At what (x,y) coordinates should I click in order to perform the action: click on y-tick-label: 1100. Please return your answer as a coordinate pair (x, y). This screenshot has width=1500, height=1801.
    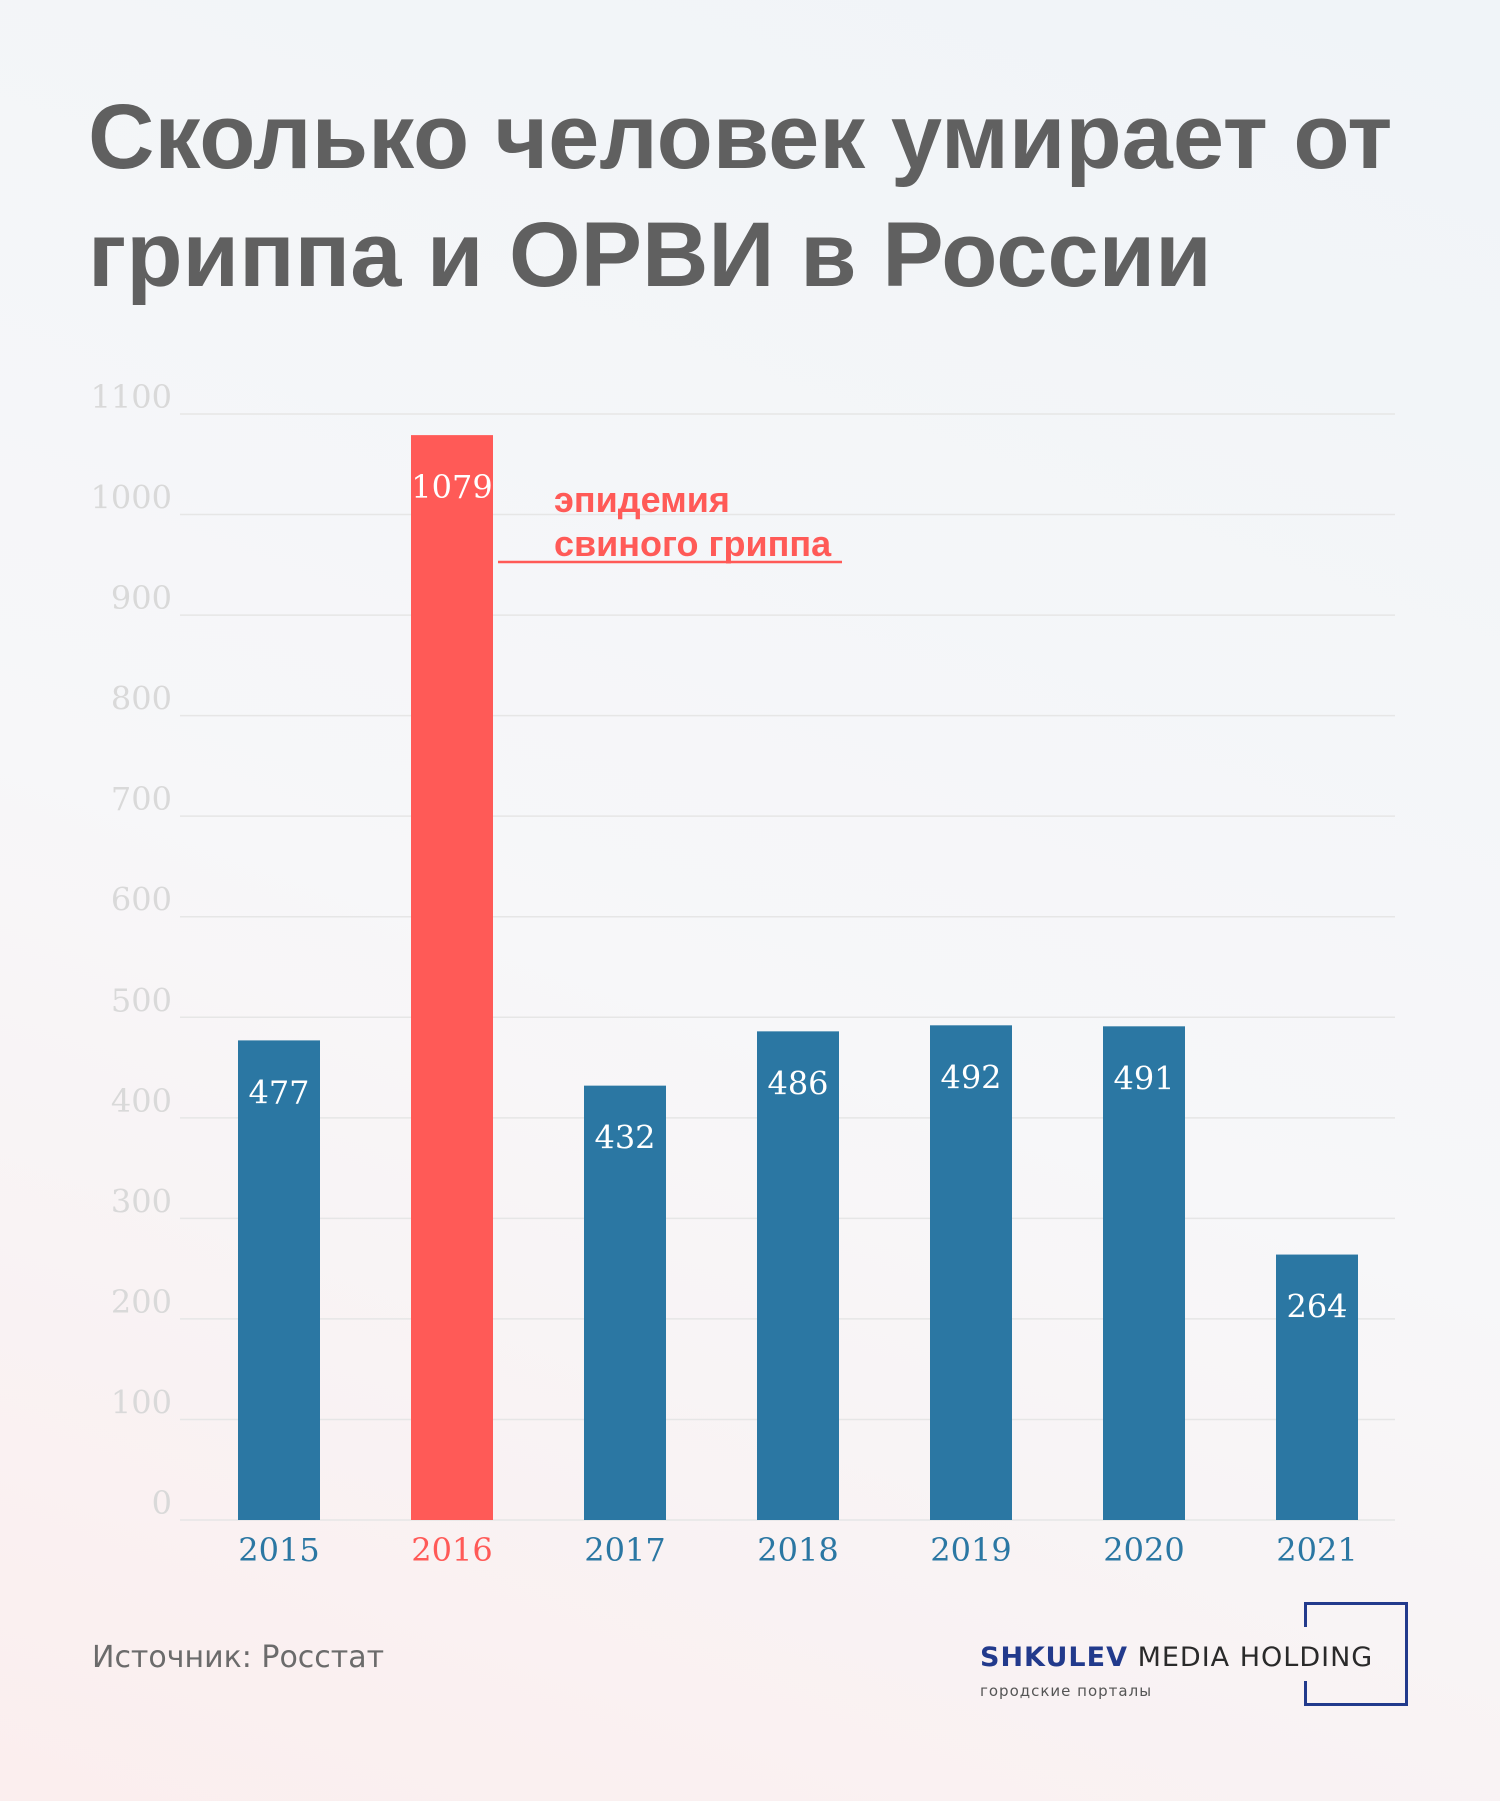
    Looking at the image, I should click on (131, 397).